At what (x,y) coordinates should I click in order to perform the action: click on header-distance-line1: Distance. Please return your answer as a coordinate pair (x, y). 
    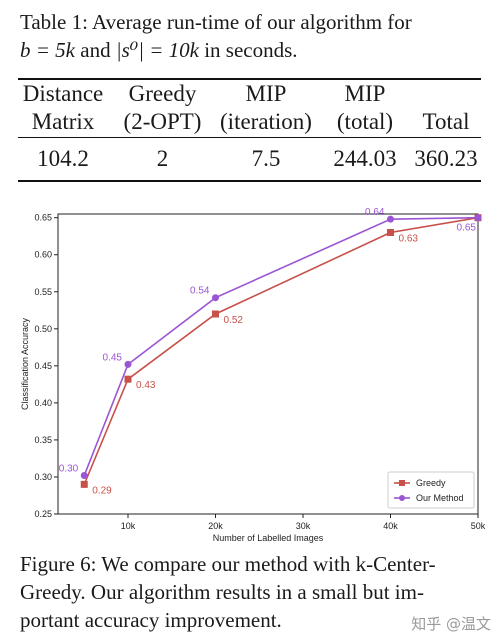
    Looking at the image, I should click on (63, 93).